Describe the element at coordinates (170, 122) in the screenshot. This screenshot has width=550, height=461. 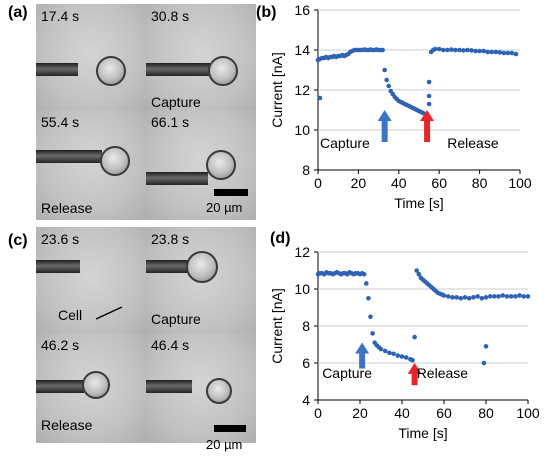
I see `frame-time: 66.1 s` at that location.